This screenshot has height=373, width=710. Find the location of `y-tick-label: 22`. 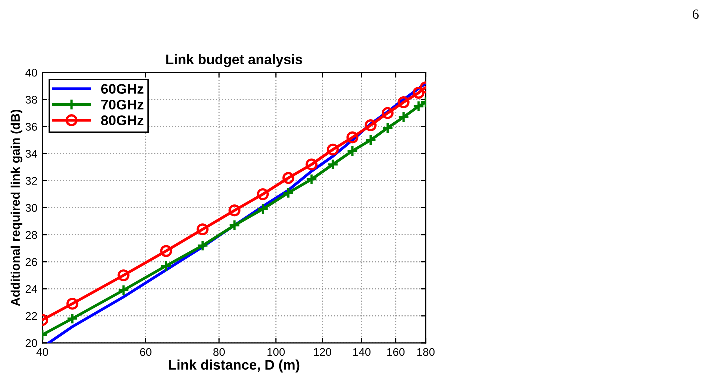

y-tick-label: 22 is located at coordinates (32, 316).